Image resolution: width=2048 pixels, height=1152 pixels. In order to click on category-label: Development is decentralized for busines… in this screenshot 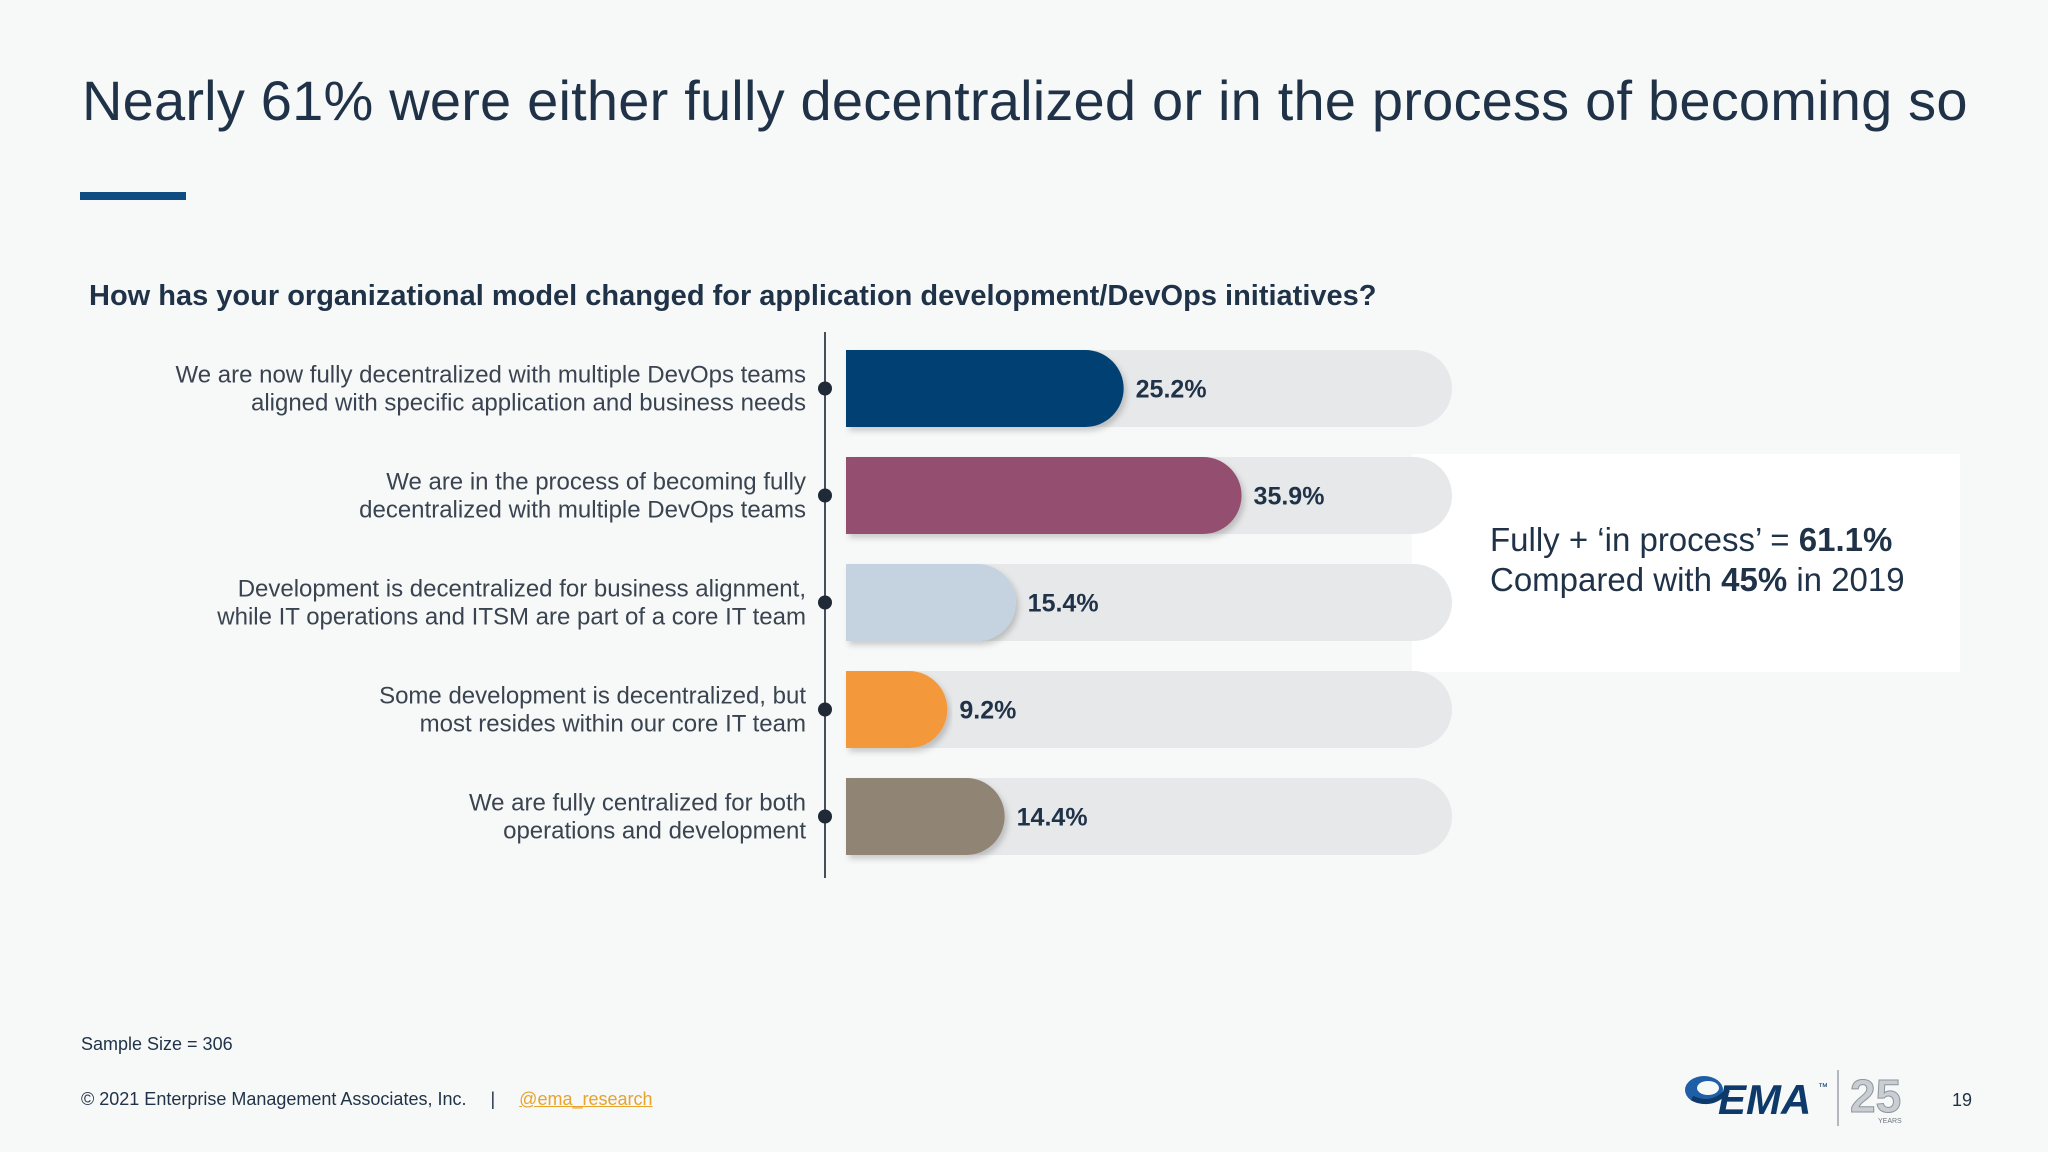, I will do `click(511, 603)`.